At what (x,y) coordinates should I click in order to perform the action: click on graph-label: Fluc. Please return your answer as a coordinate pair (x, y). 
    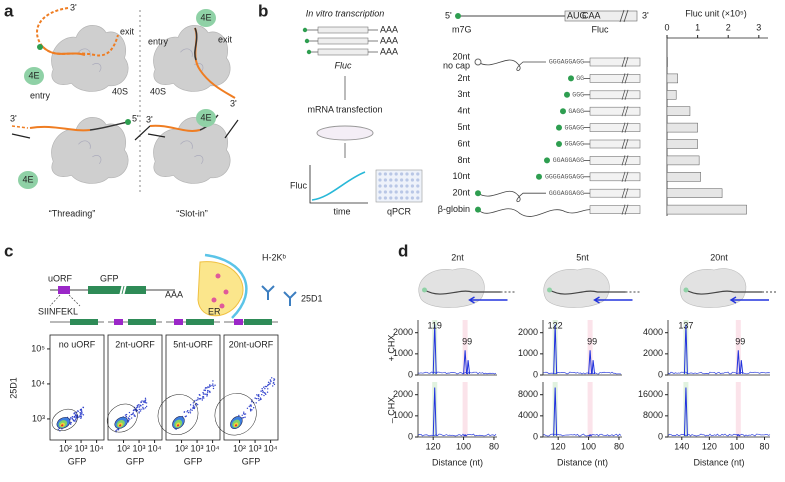
    Looking at the image, I should click on (299, 185).